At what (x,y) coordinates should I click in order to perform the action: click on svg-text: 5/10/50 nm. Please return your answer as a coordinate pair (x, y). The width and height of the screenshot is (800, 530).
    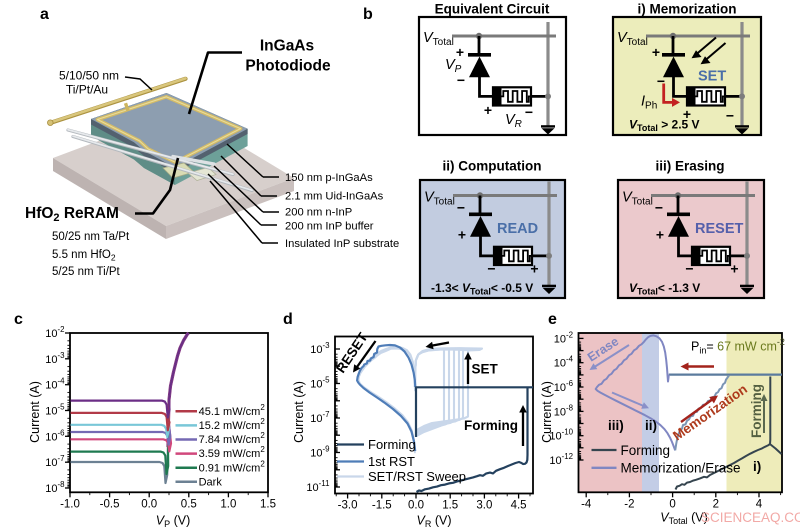
    Looking at the image, I should click on (89, 76).